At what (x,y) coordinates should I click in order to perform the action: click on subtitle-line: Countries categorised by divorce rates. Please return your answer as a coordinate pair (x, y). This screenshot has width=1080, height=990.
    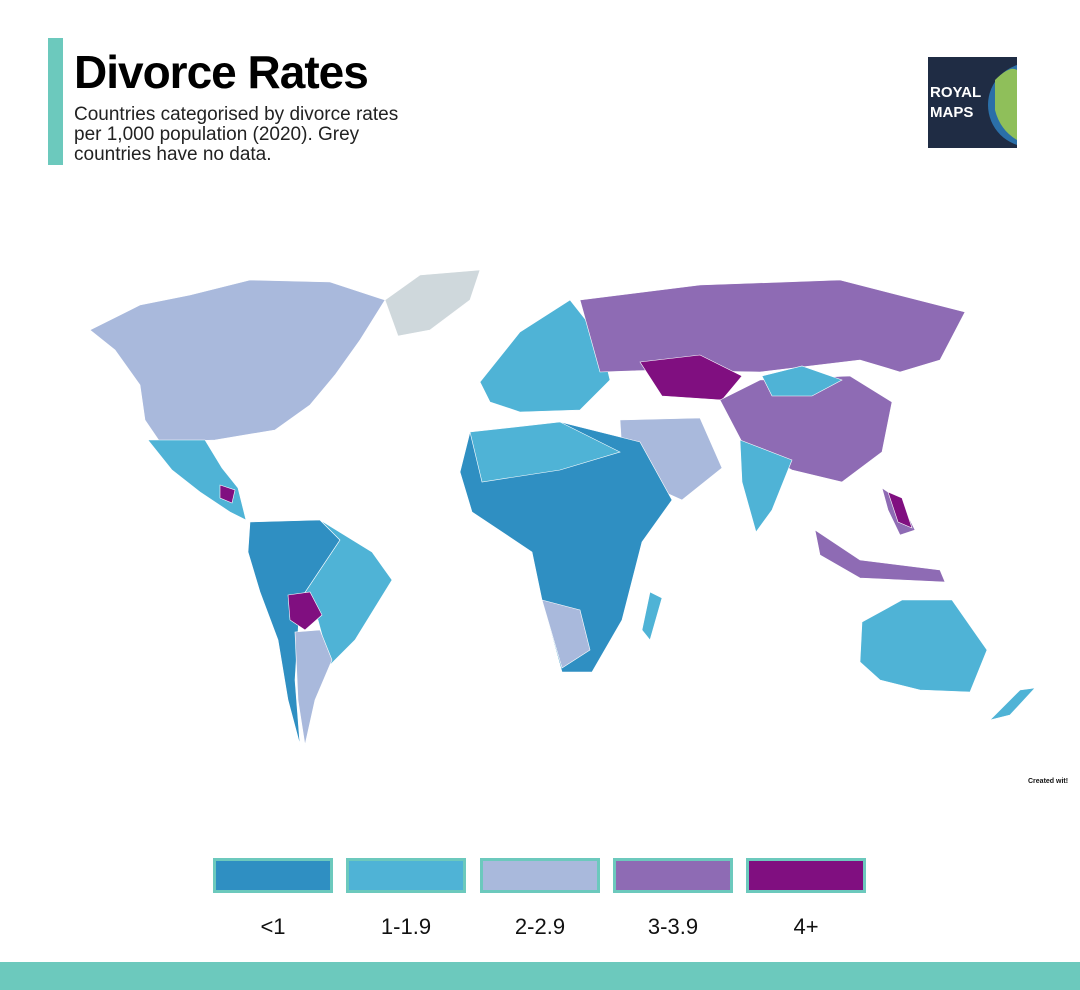
    Looking at the image, I should click on (236, 114).